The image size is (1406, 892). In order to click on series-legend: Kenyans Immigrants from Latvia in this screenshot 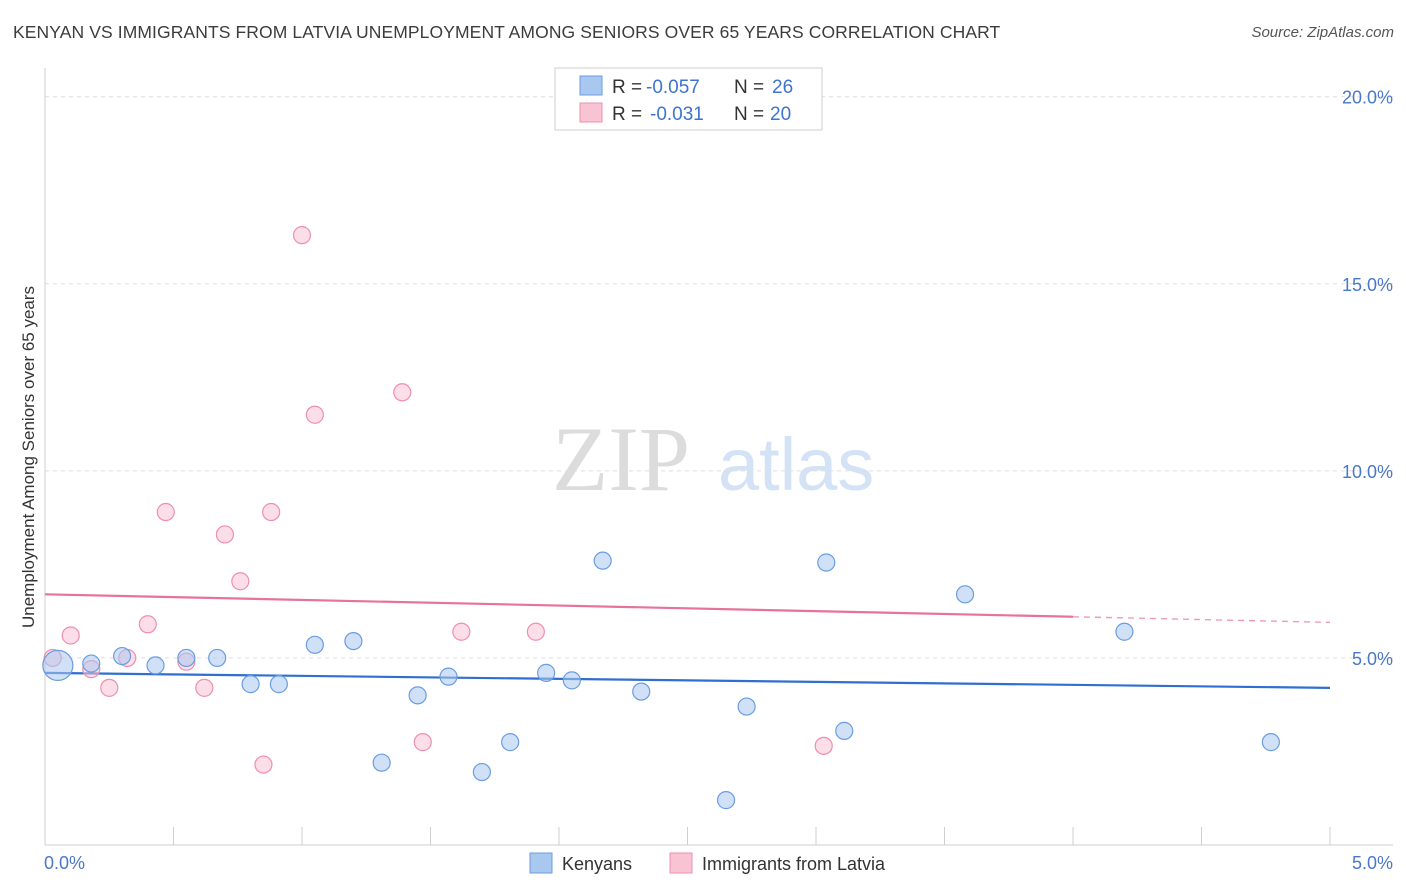, I will do `click(707, 863)`.